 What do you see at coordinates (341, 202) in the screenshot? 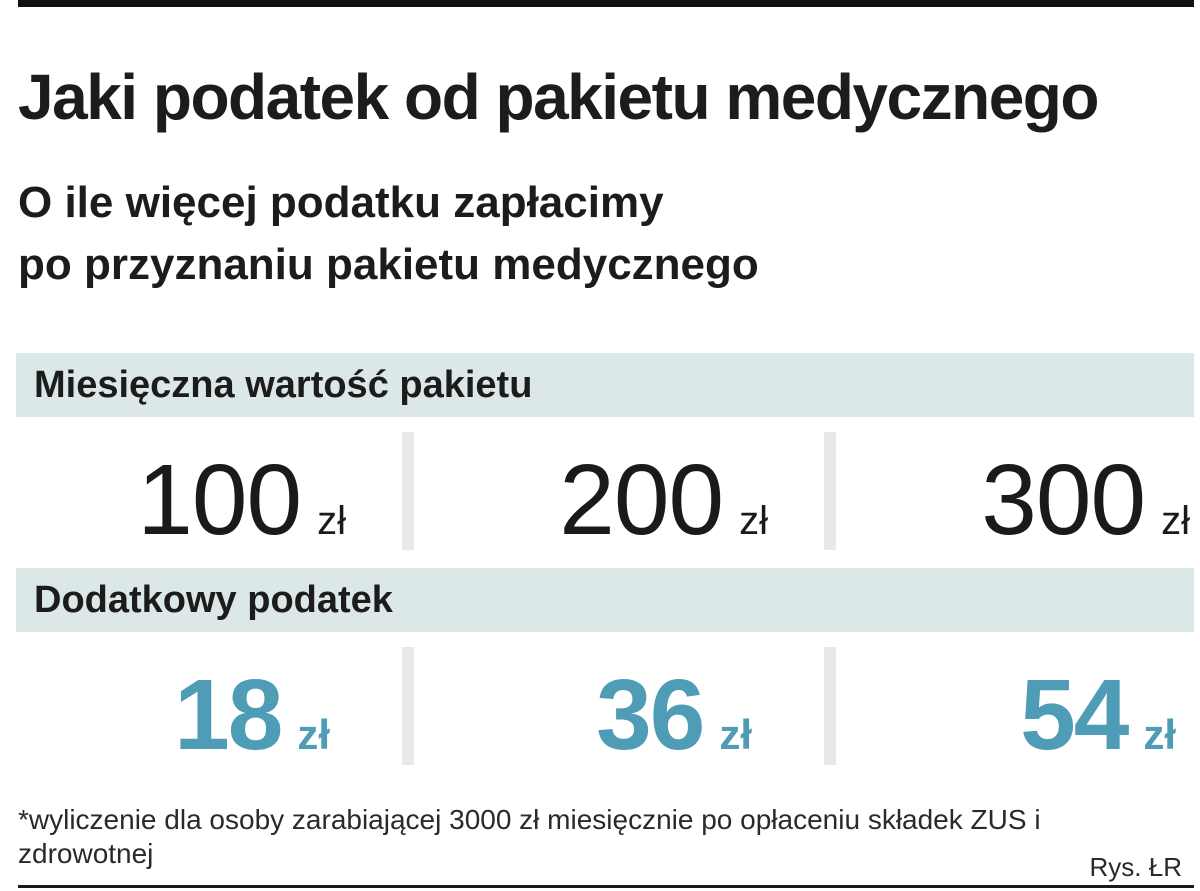
I see `subtitle-line-1: O ile więcej podatku zapłacimy` at bounding box center [341, 202].